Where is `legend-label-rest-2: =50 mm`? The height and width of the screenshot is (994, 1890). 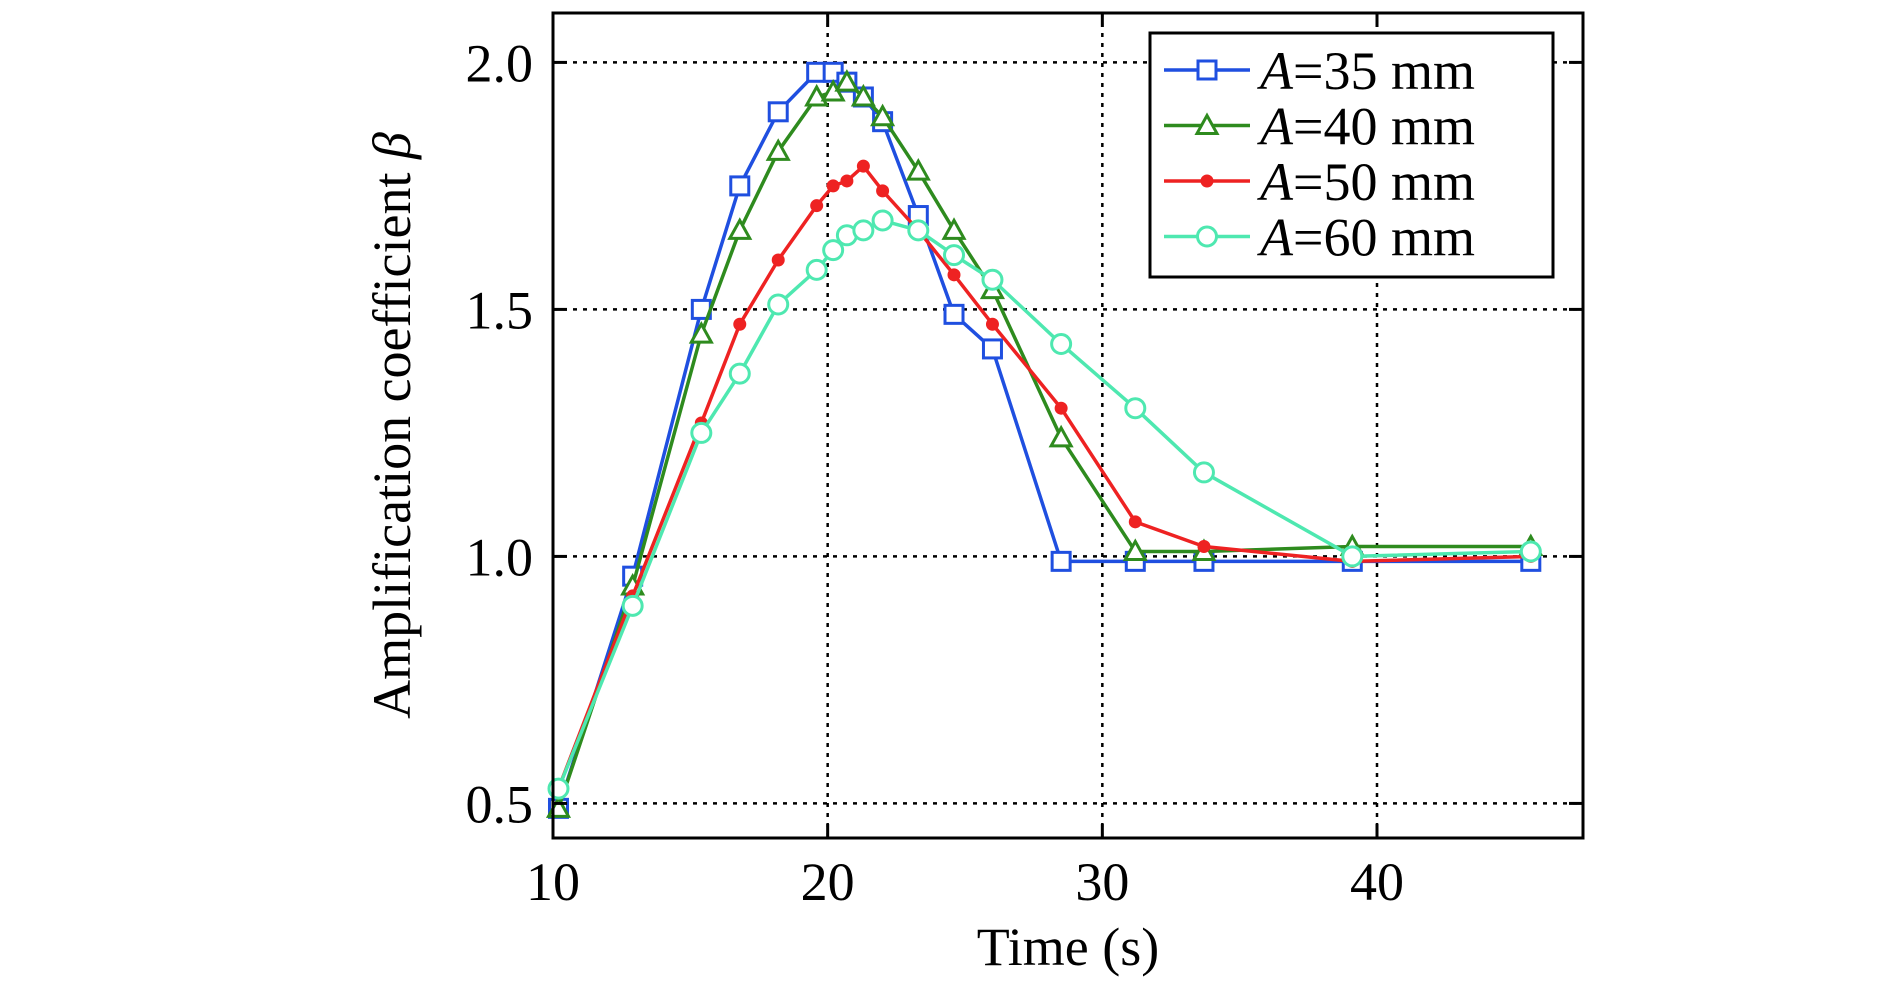
legend-label-rest-2: =50 mm is located at coordinates (1384, 182).